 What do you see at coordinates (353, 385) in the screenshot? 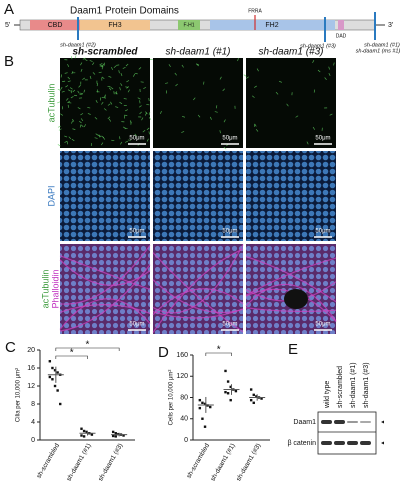
I see `lane-label: sh-daam1 (#1)` at bounding box center [353, 385].